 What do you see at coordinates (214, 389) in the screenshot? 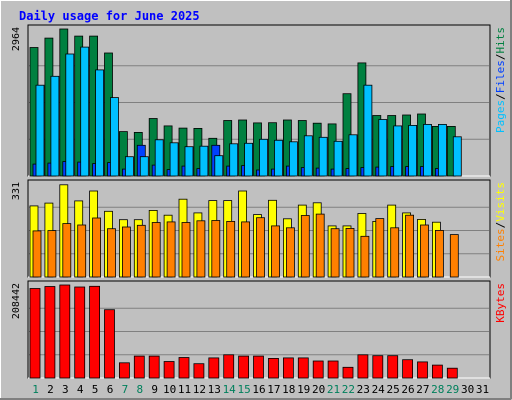
I see `day-label-13: 13` at bounding box center [214, 389].